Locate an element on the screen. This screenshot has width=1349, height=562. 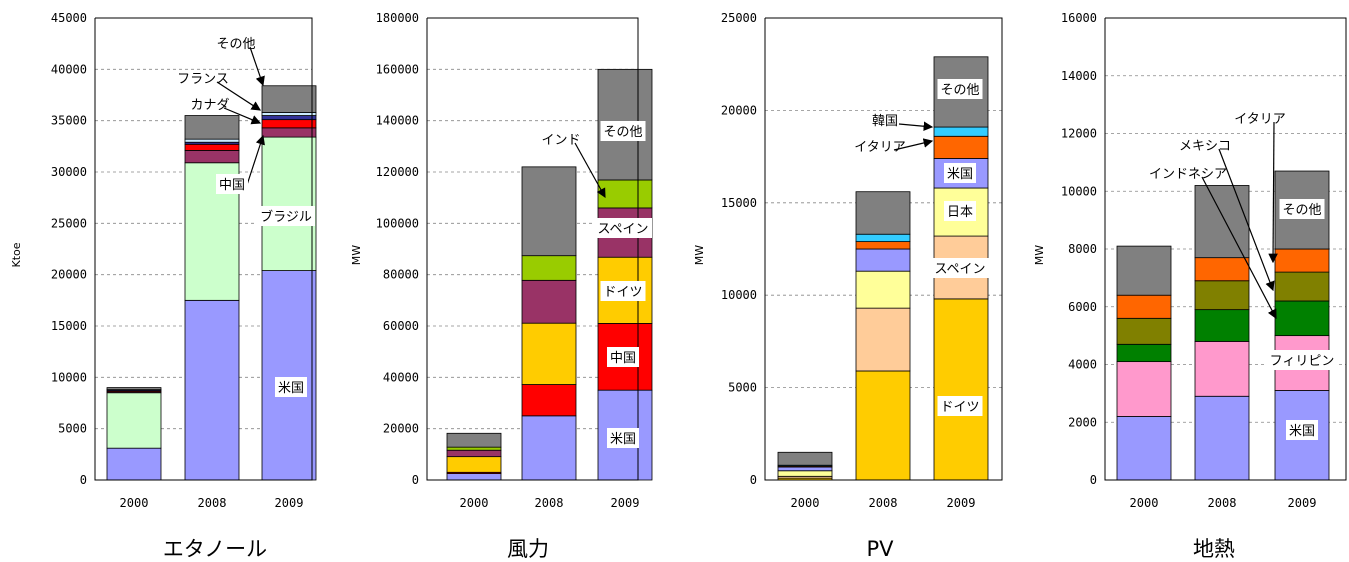
y-tick-label: 100000 is located at coordinates (397, 223).